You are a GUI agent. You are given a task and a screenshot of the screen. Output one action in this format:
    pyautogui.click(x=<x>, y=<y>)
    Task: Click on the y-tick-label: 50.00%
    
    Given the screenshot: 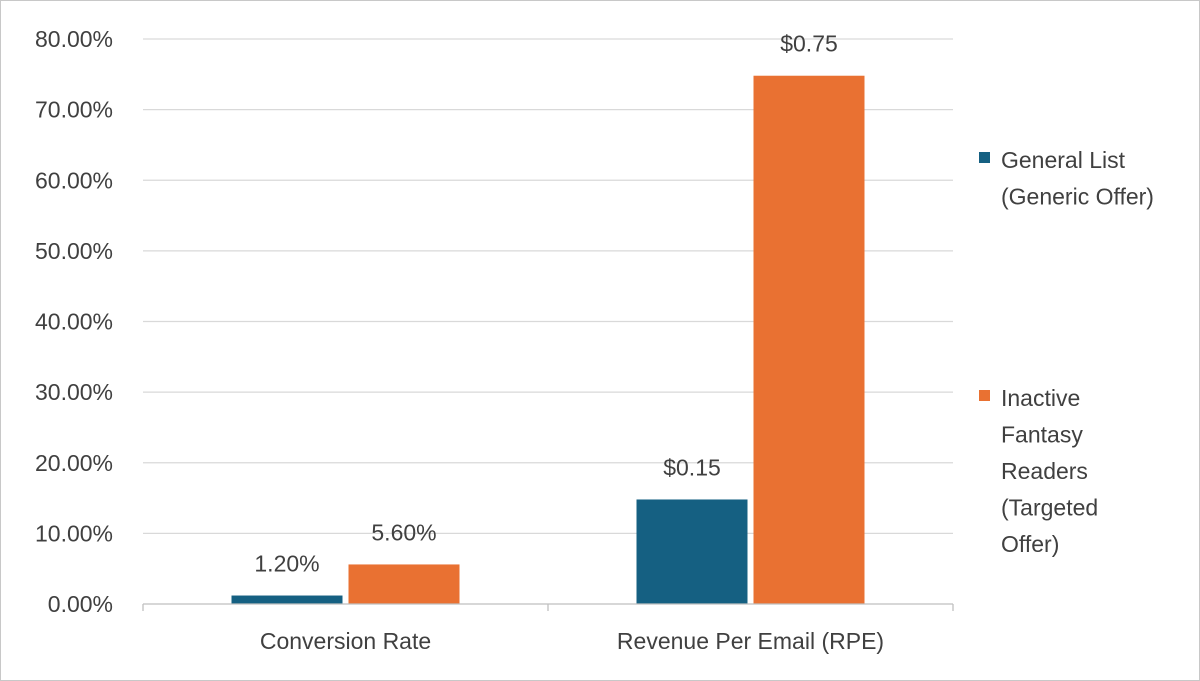 What is the action you would take?
    pyautogui.click(x=74, y=251)
    